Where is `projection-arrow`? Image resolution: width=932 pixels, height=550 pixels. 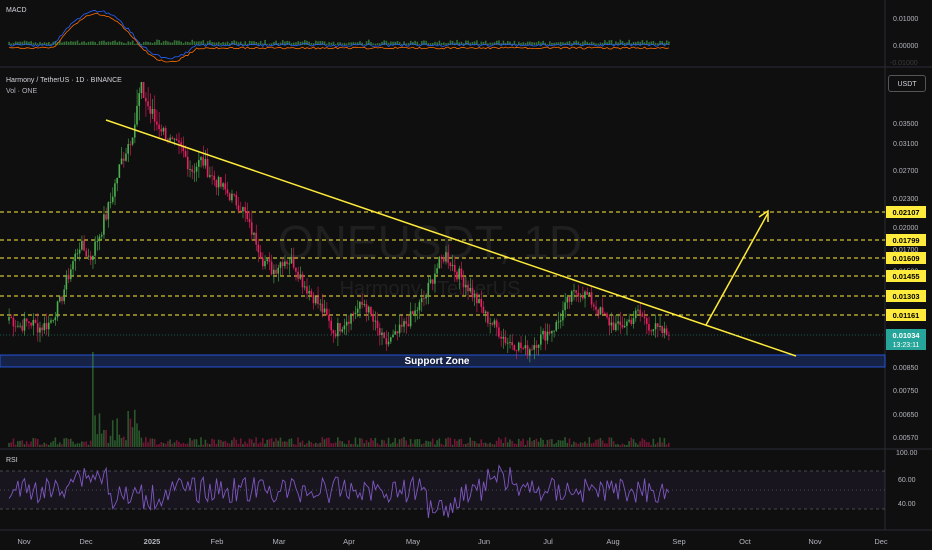
projection-arrow is located at coordinates (737, 267).